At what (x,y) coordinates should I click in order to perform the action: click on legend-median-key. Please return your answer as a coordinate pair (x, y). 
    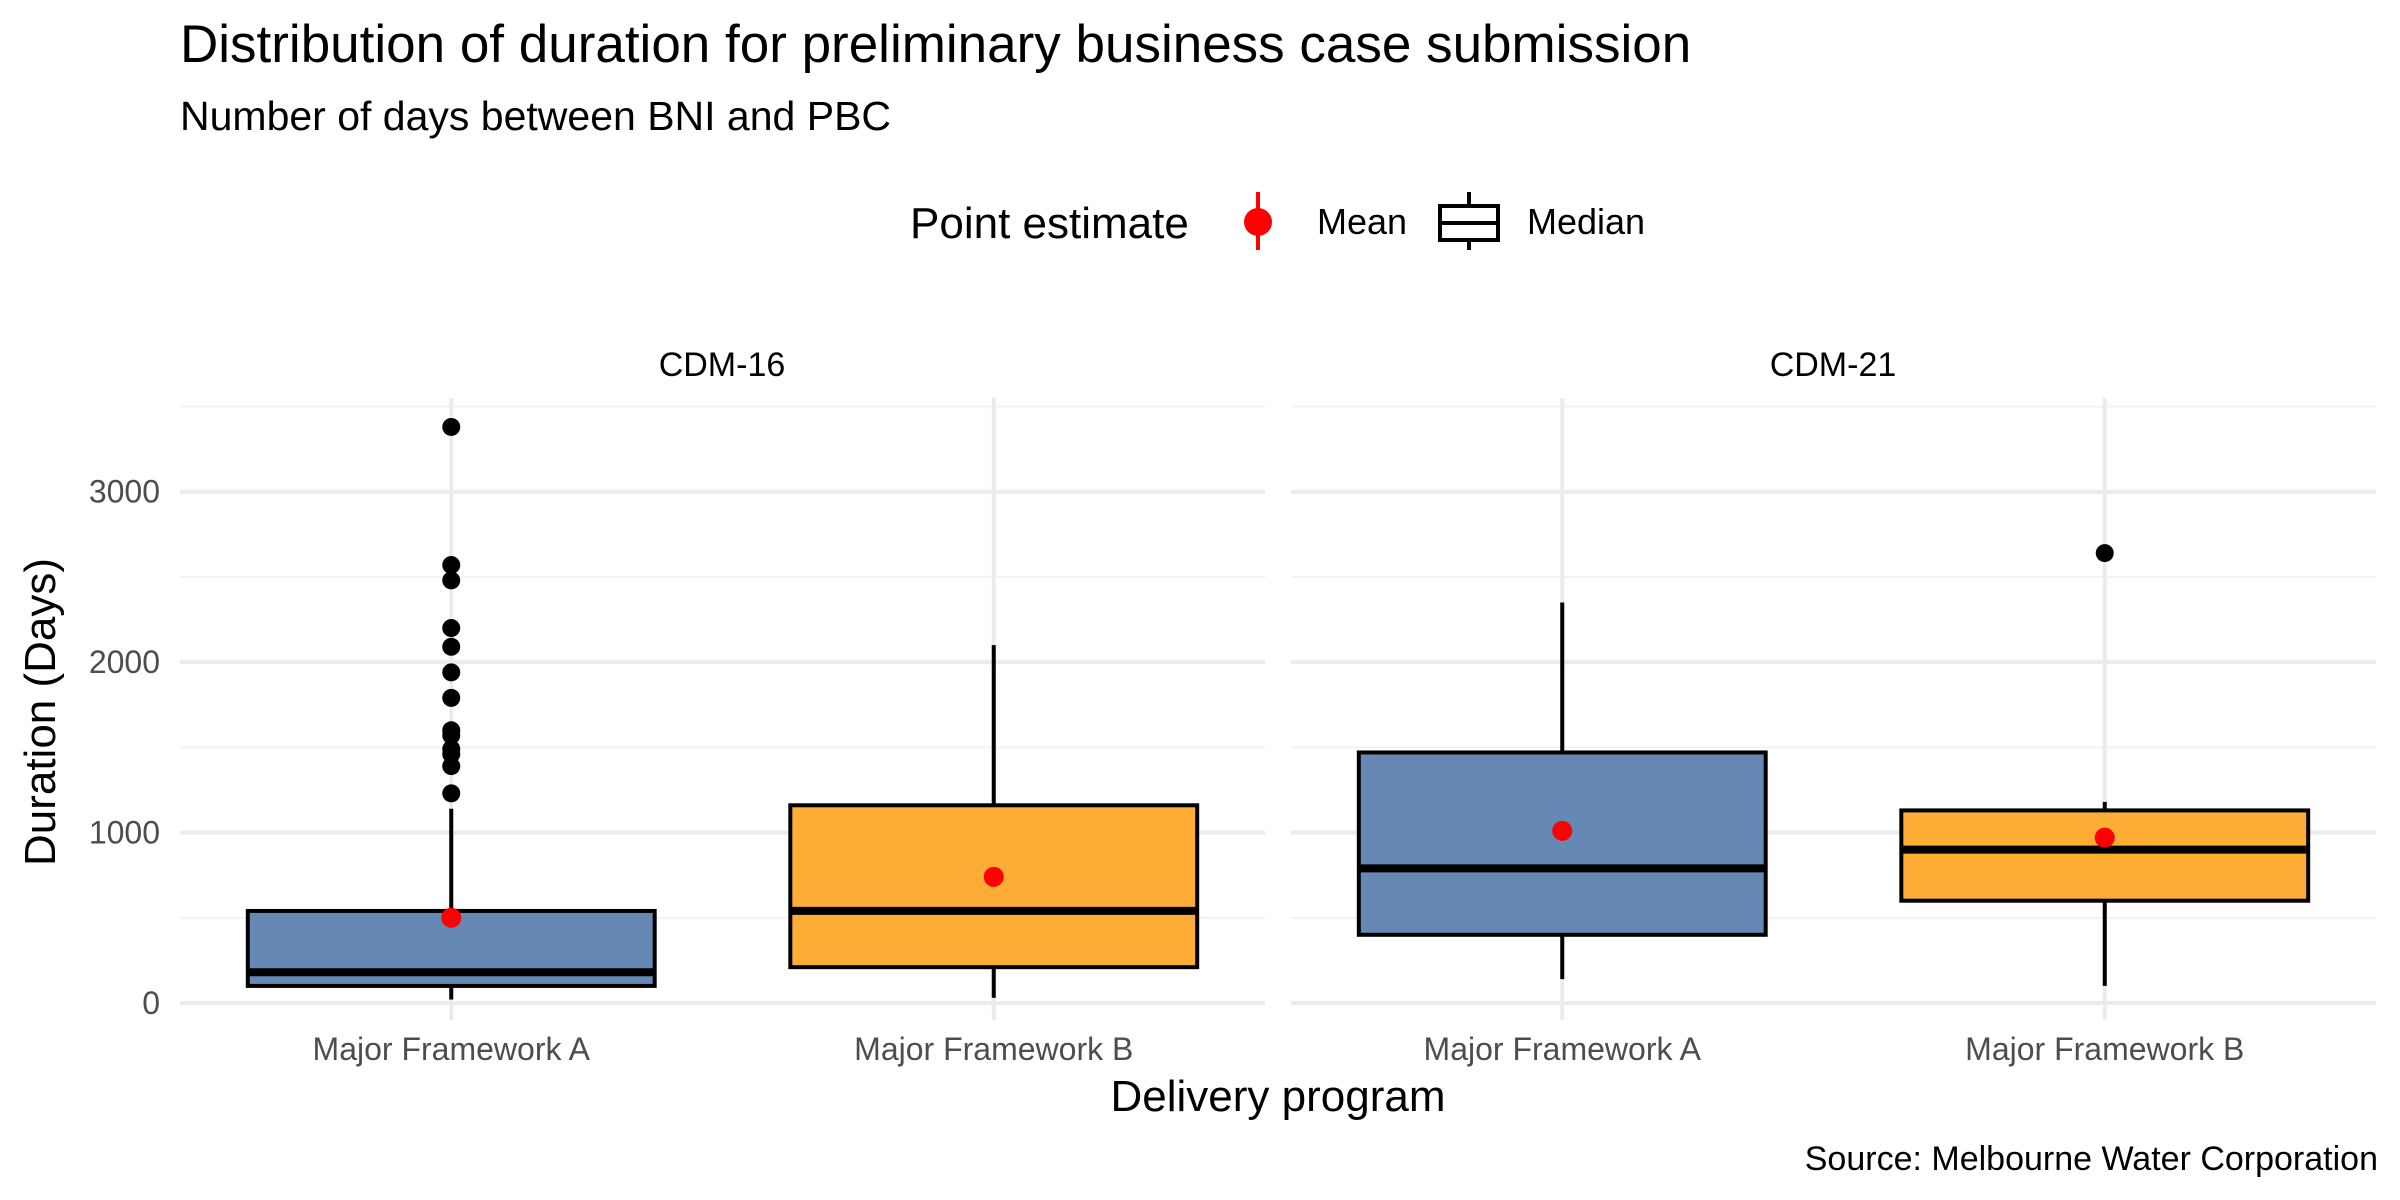
    Looking at the image, I should click on (1469, 221).